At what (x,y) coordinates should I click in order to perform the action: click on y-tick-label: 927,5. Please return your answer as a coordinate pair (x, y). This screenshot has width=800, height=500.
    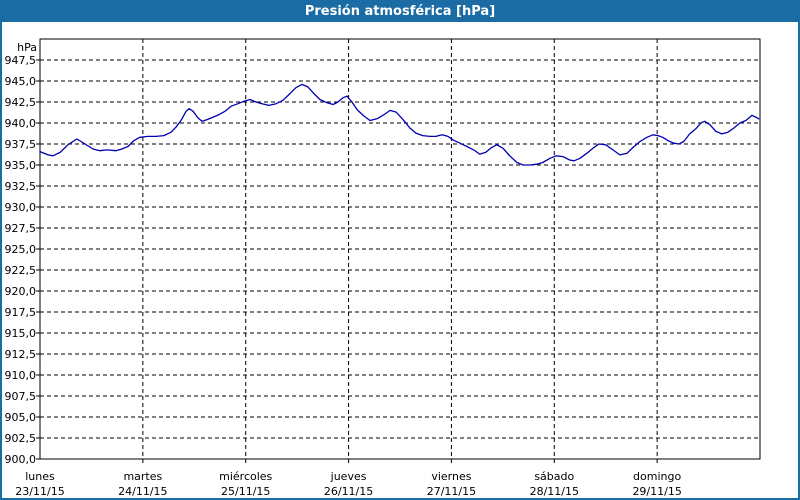
    Looking at the image, I should click on (21, 228).